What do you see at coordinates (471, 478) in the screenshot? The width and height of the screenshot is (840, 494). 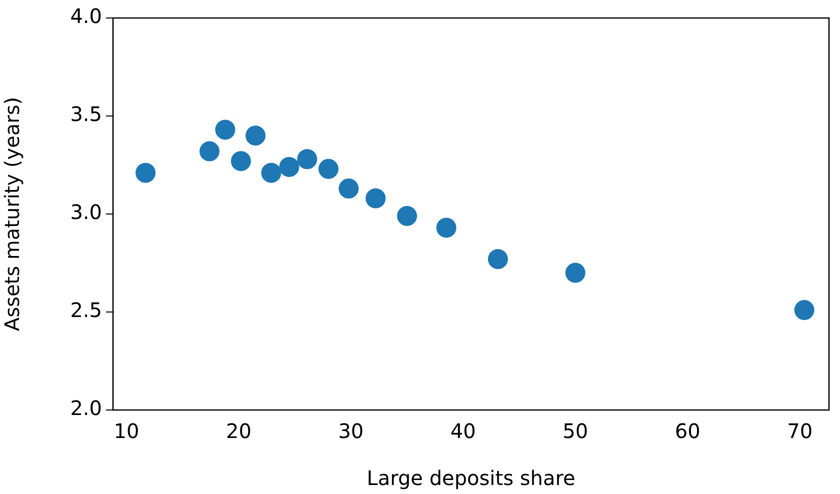 I see `x-axis-title: Large deposits share` at bounding box center [471, 478].